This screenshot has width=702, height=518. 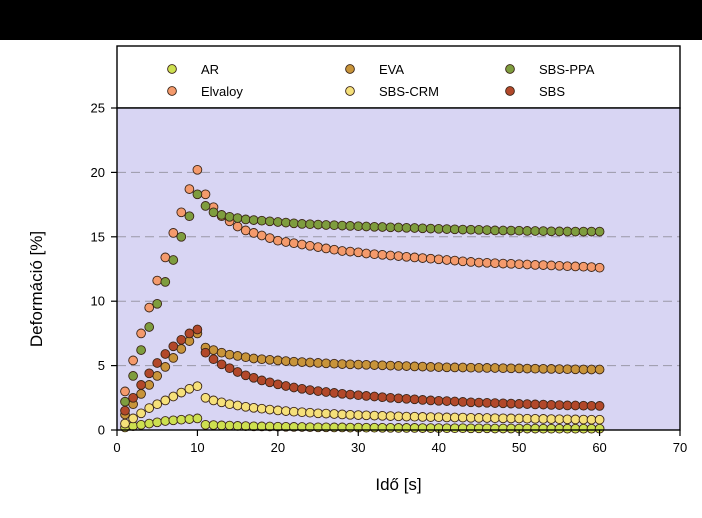 What do you see at coordinates (510, 69) in the screenshot?
I see `legend-marker-sbs-ppa` at bounding box center [510, 69].